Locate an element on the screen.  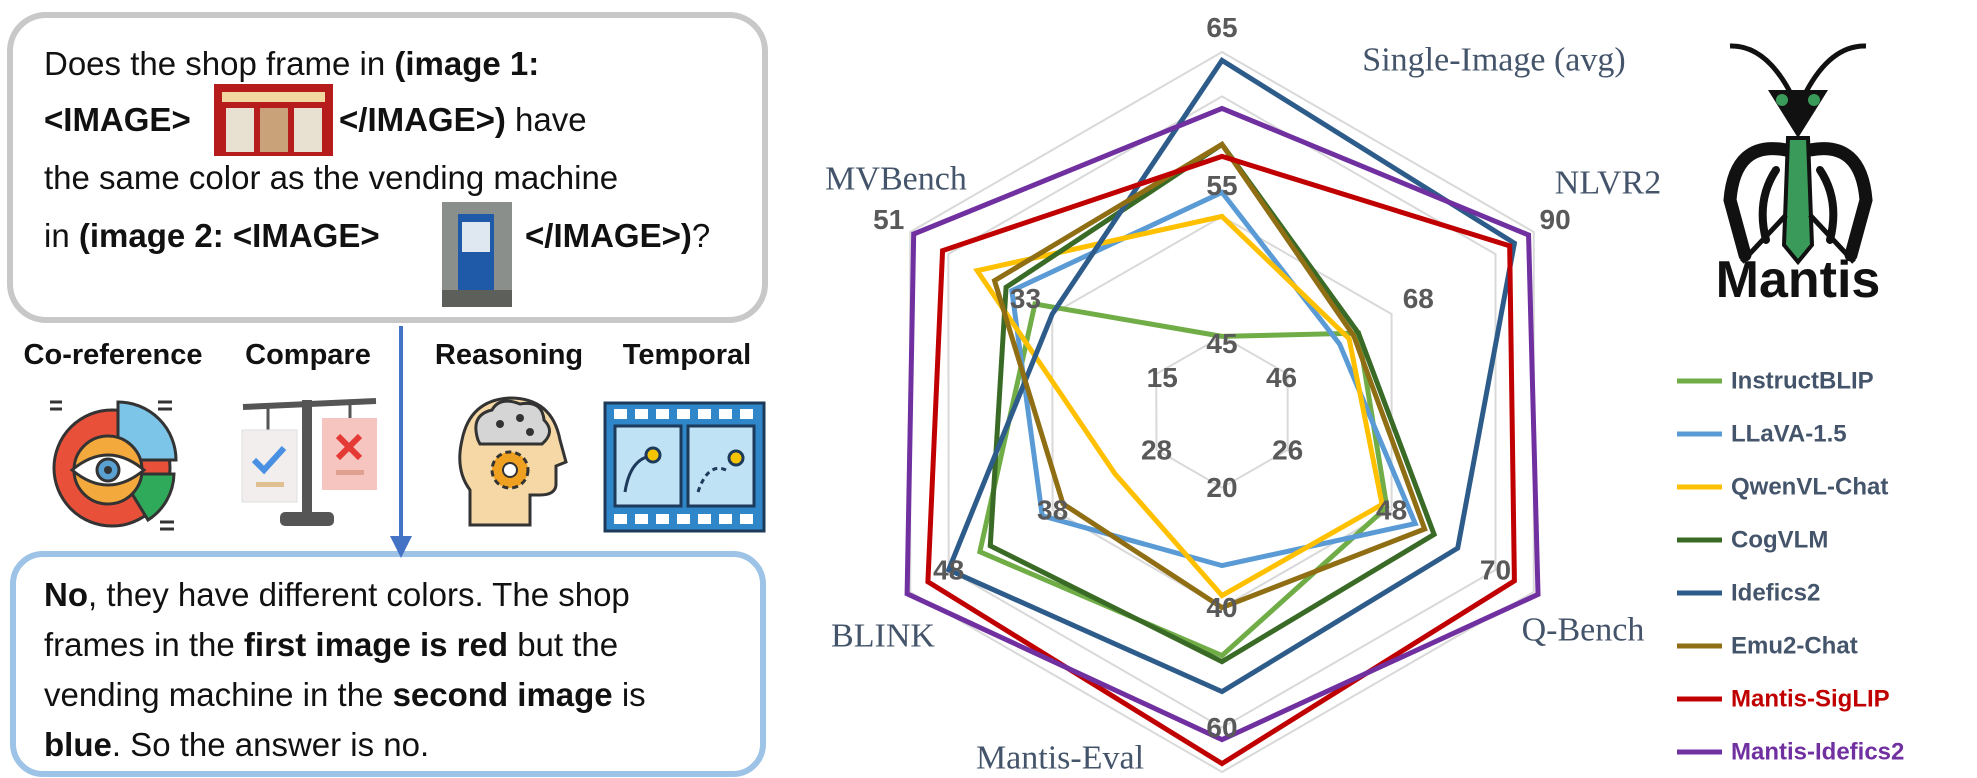
grid-ring is located at coordinates (1222, 412).